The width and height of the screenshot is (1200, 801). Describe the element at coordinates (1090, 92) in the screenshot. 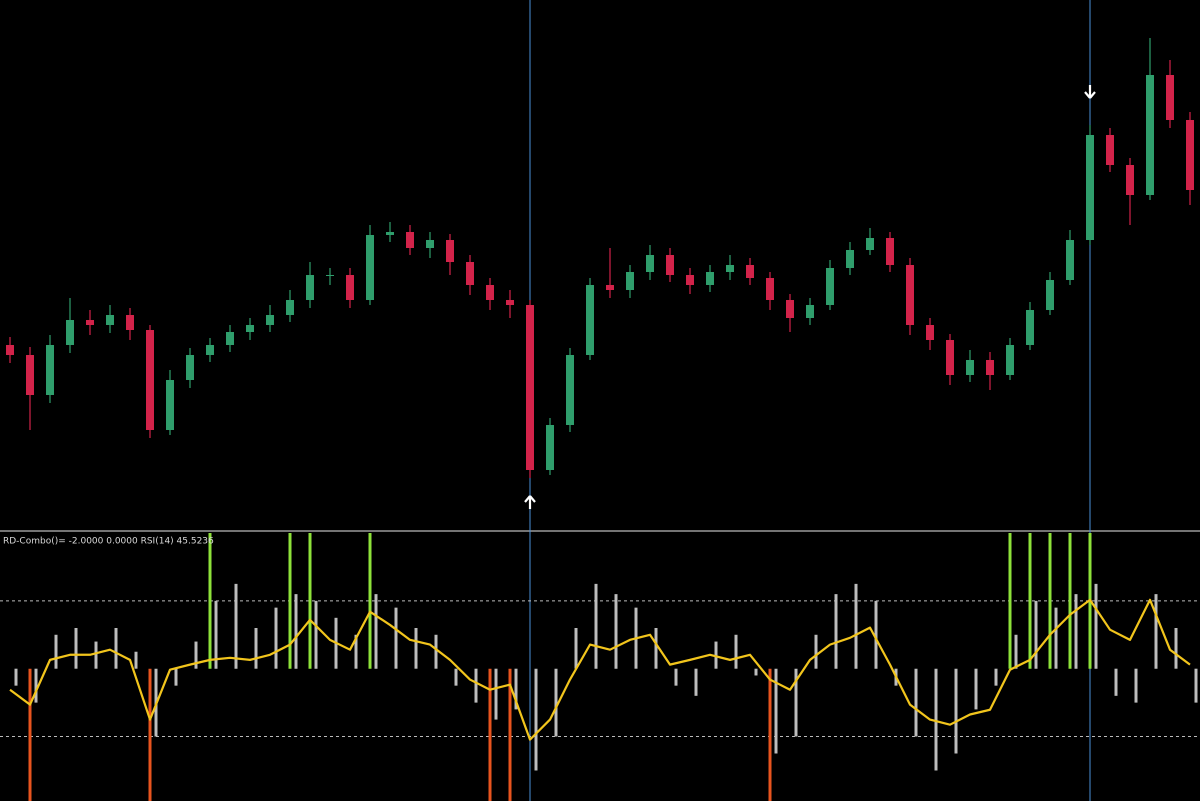

I see `sell-arrow` at that location.